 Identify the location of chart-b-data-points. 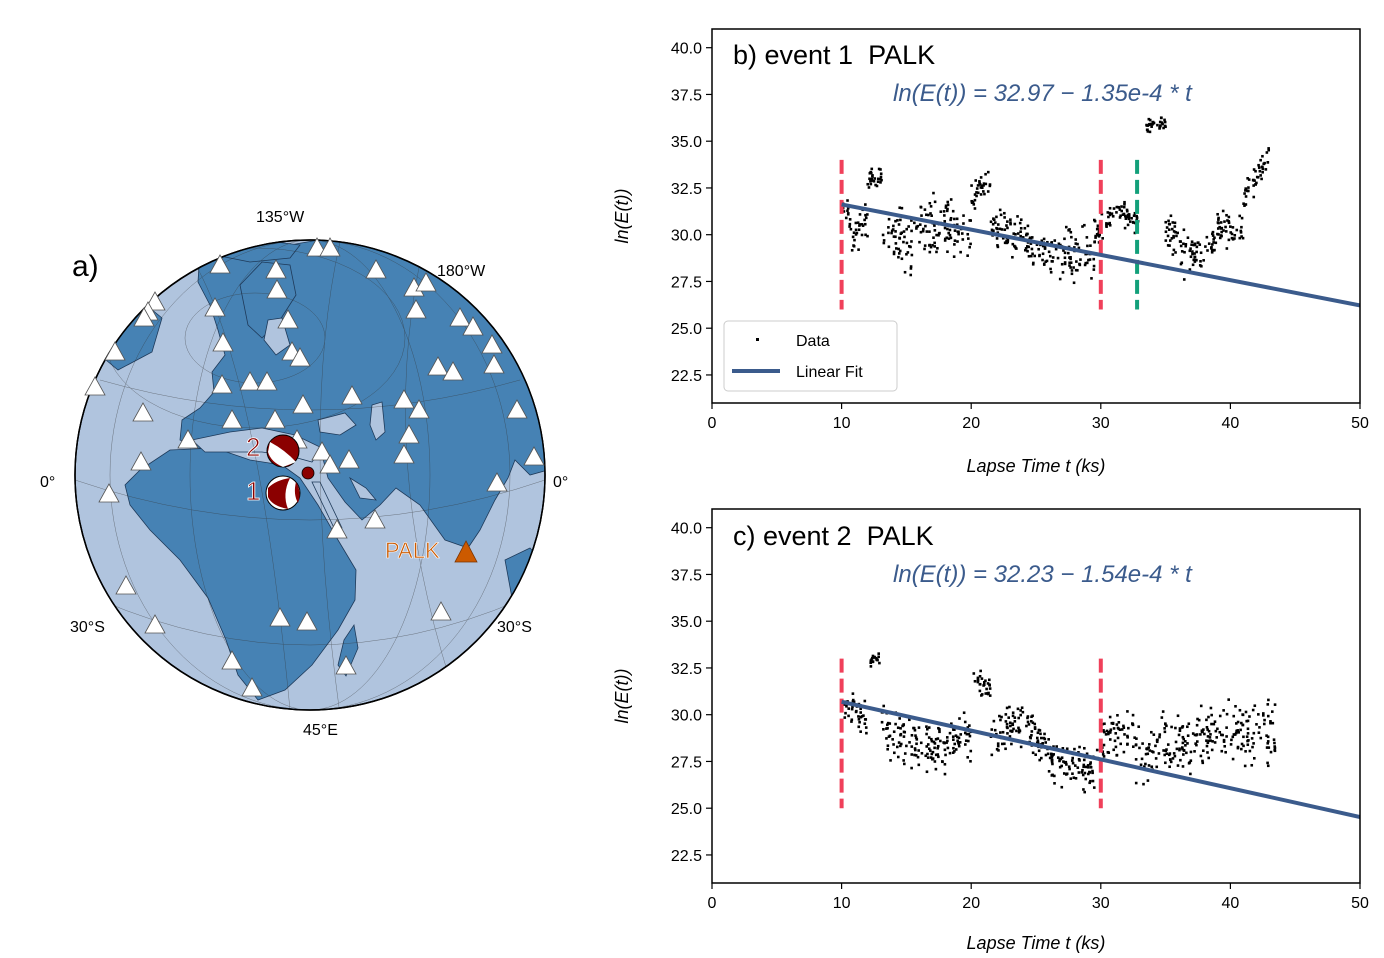
(1056, 200).